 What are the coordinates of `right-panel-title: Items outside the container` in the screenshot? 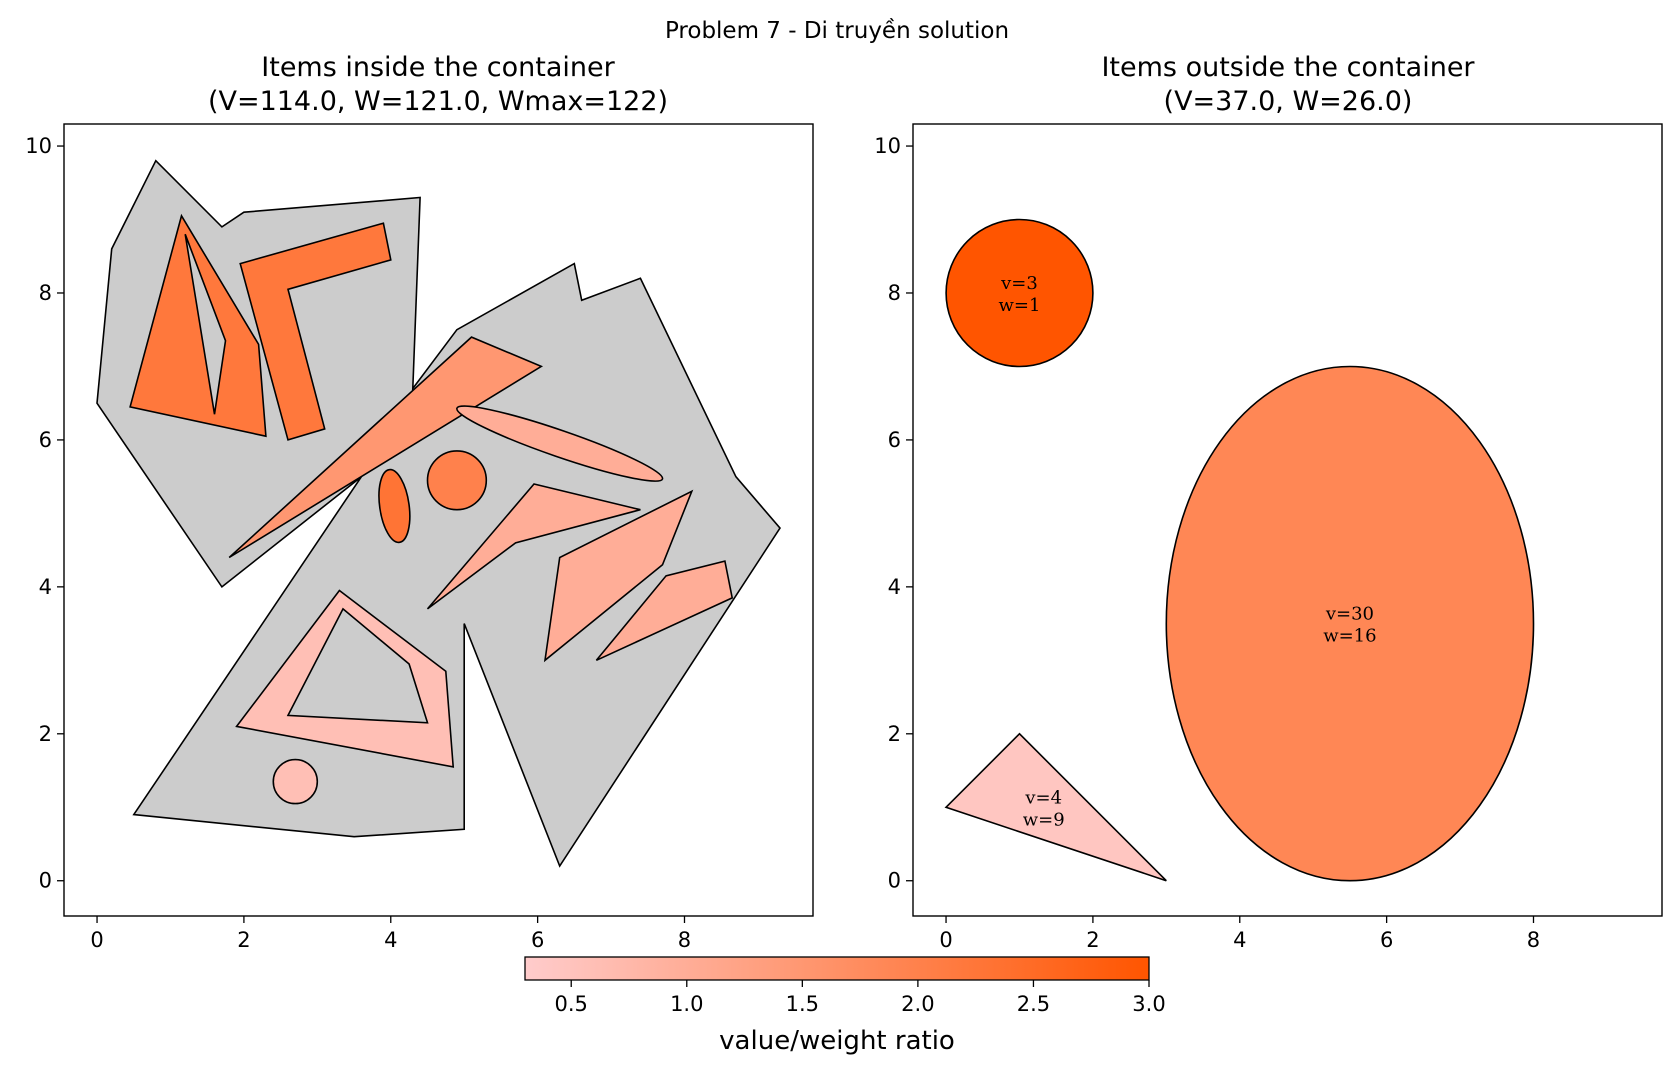 It's located at (1288, 67).